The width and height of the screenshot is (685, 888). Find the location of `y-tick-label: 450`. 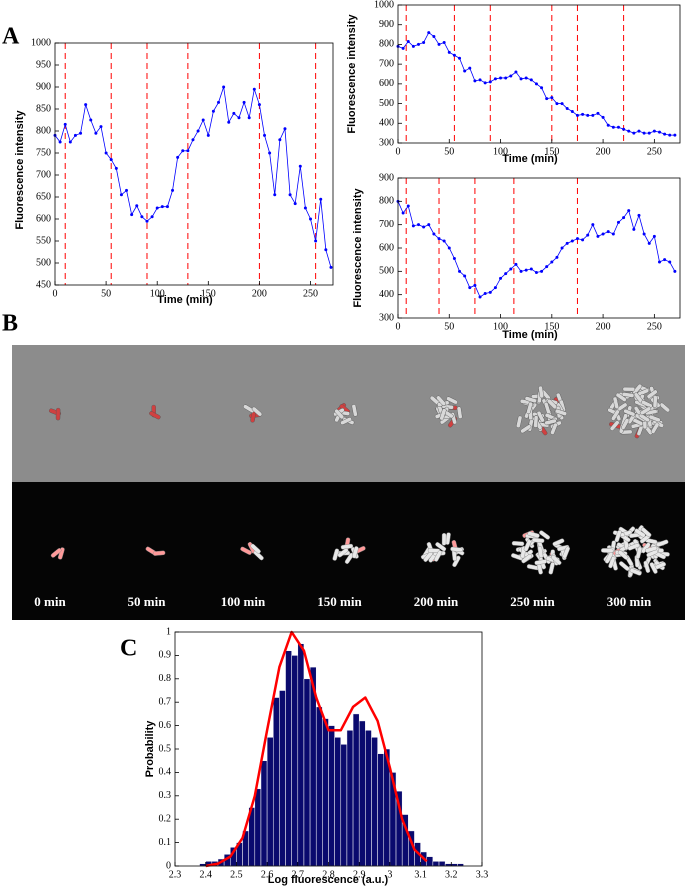

y-tick-label: 450 is located at coordinates (43, 284).